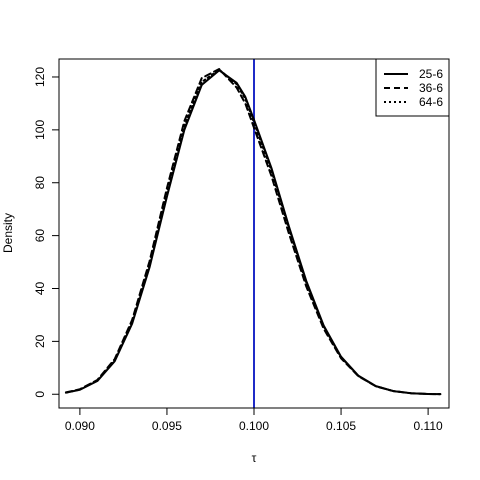  I want to click on x-axis: 0.090 0.095 0.100 0.105 0.110, so click(254, 420).